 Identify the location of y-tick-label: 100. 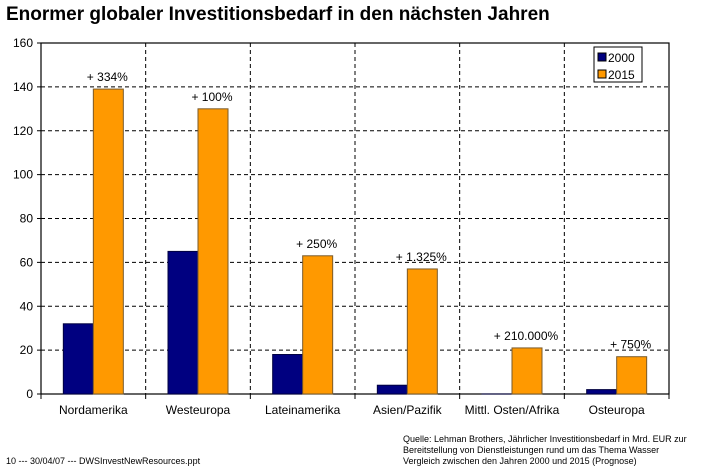
(23, 175).